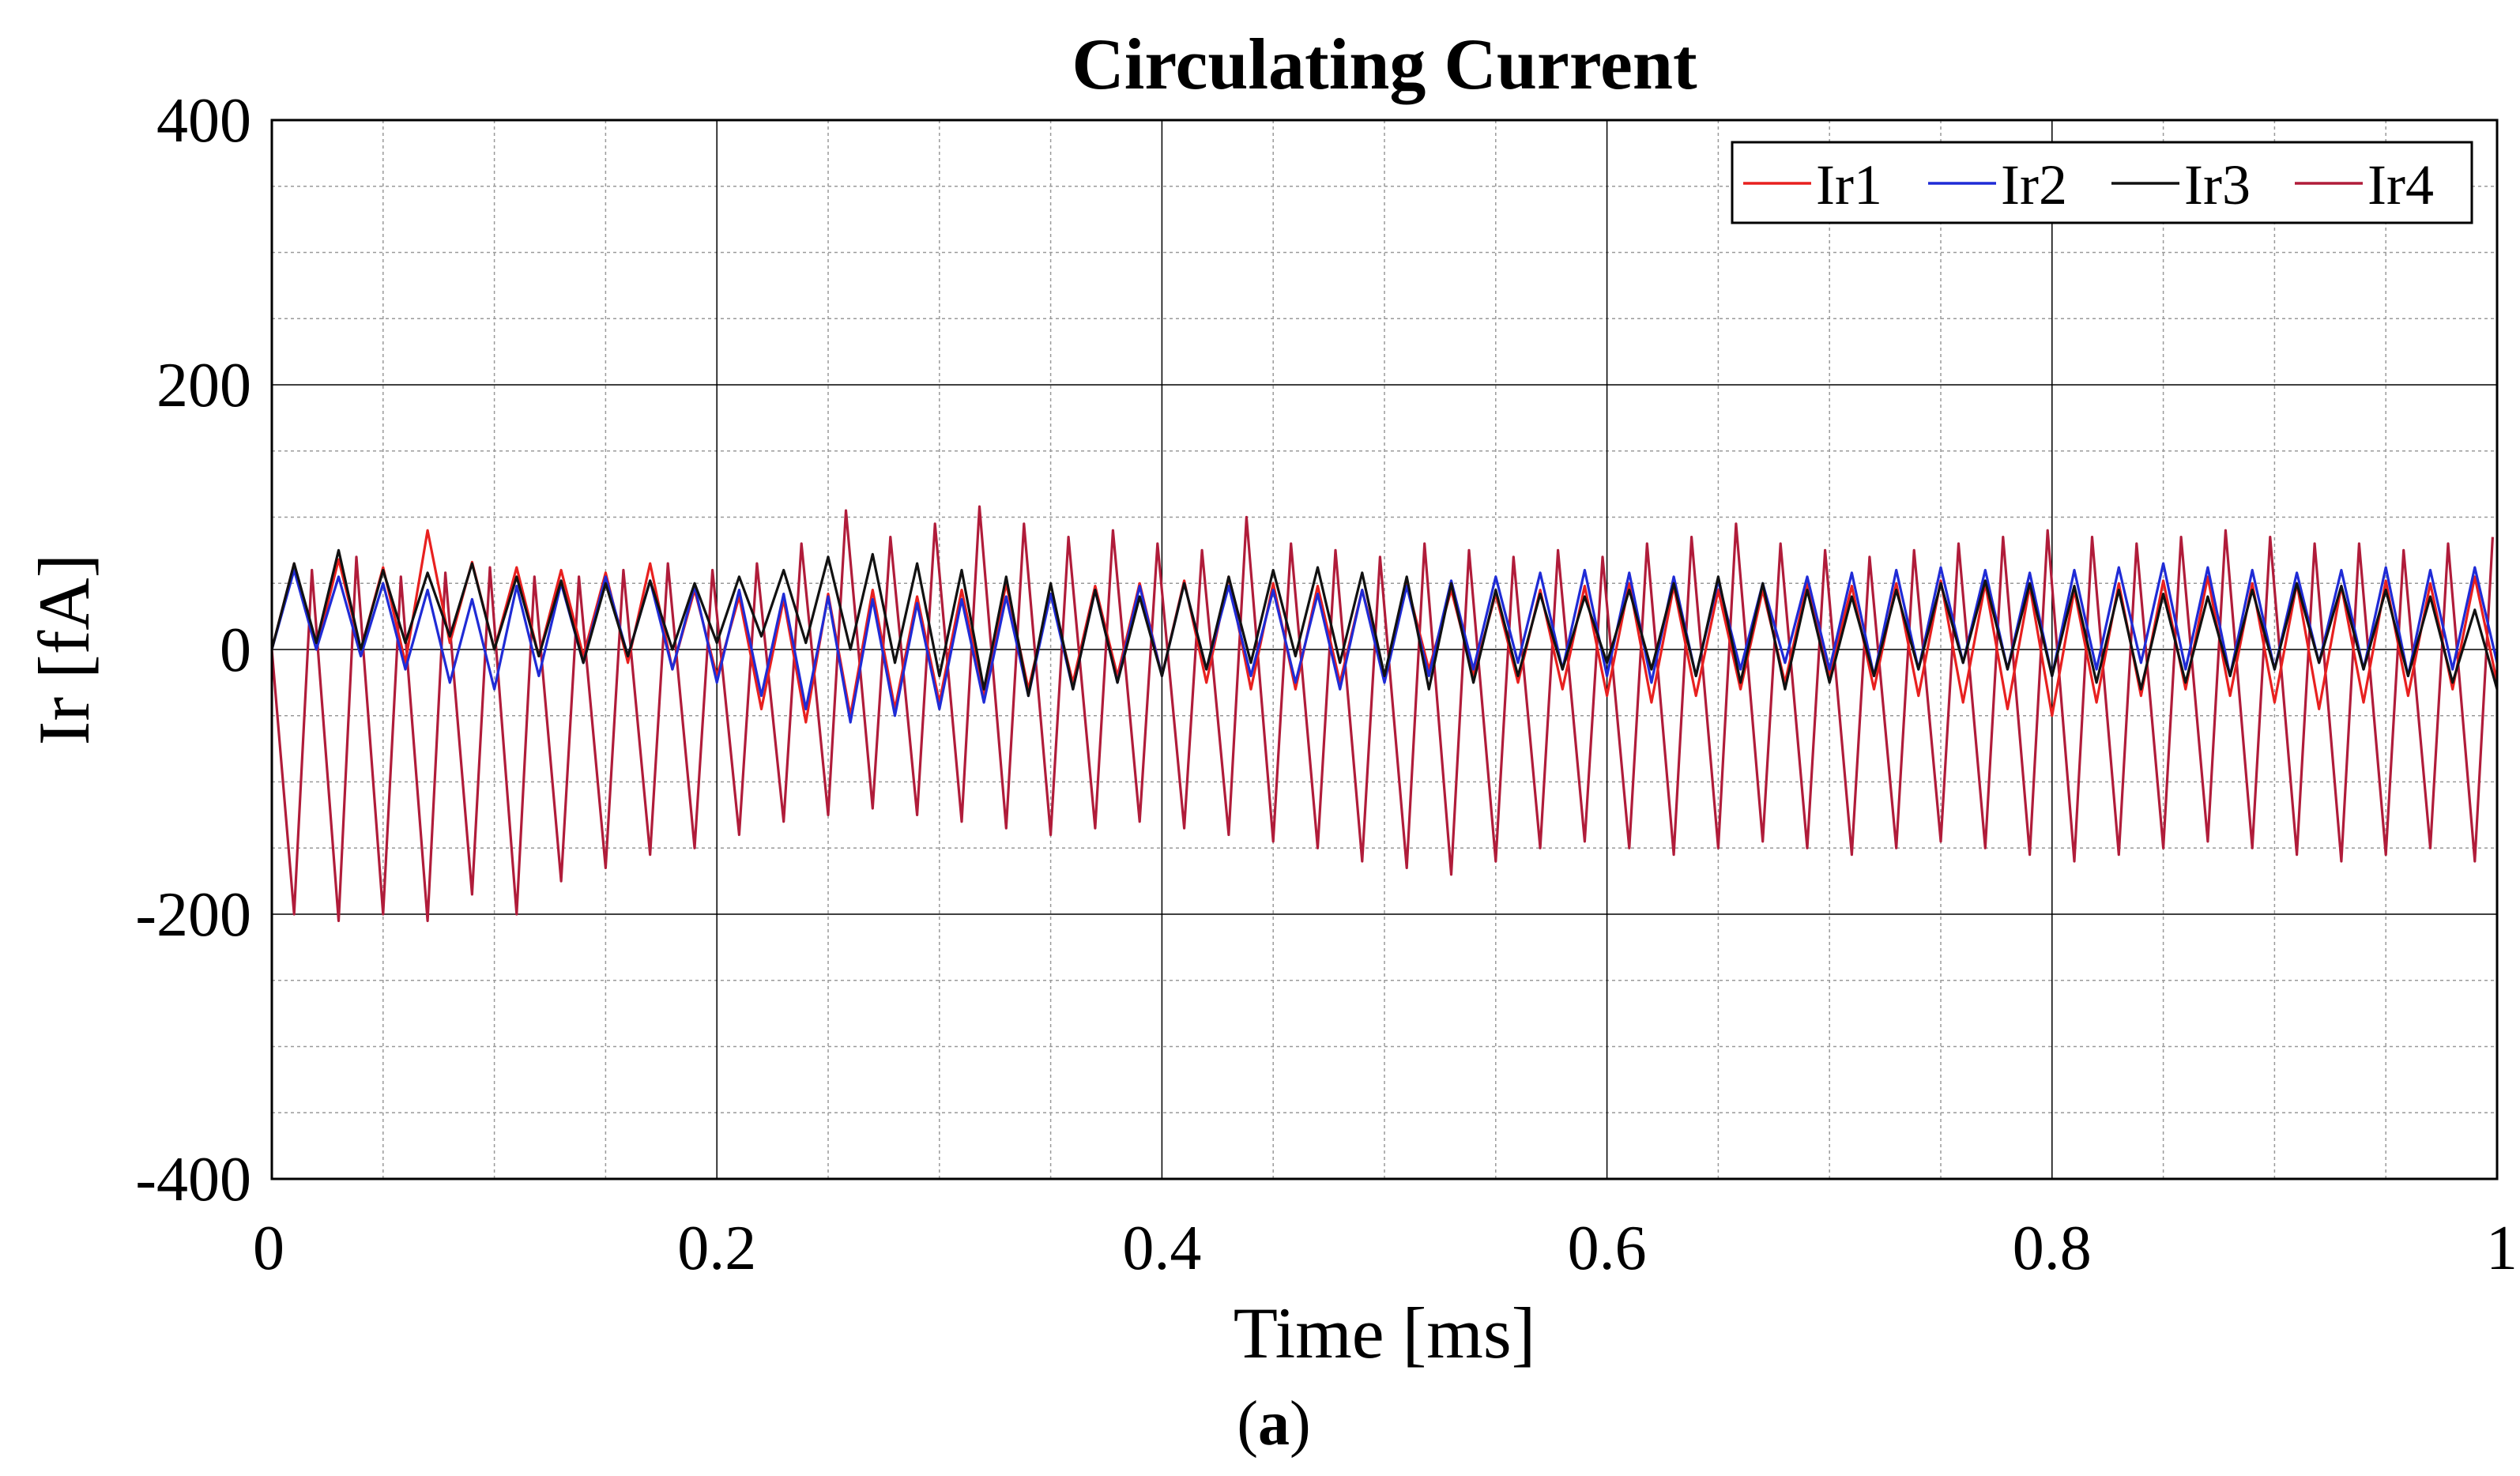 This screenshot has width=2520, height=1476. What do you see at coordinates (1384, 623) in the screenshot?
I see `series-line-ir3` at bounding box center [1384, 623].